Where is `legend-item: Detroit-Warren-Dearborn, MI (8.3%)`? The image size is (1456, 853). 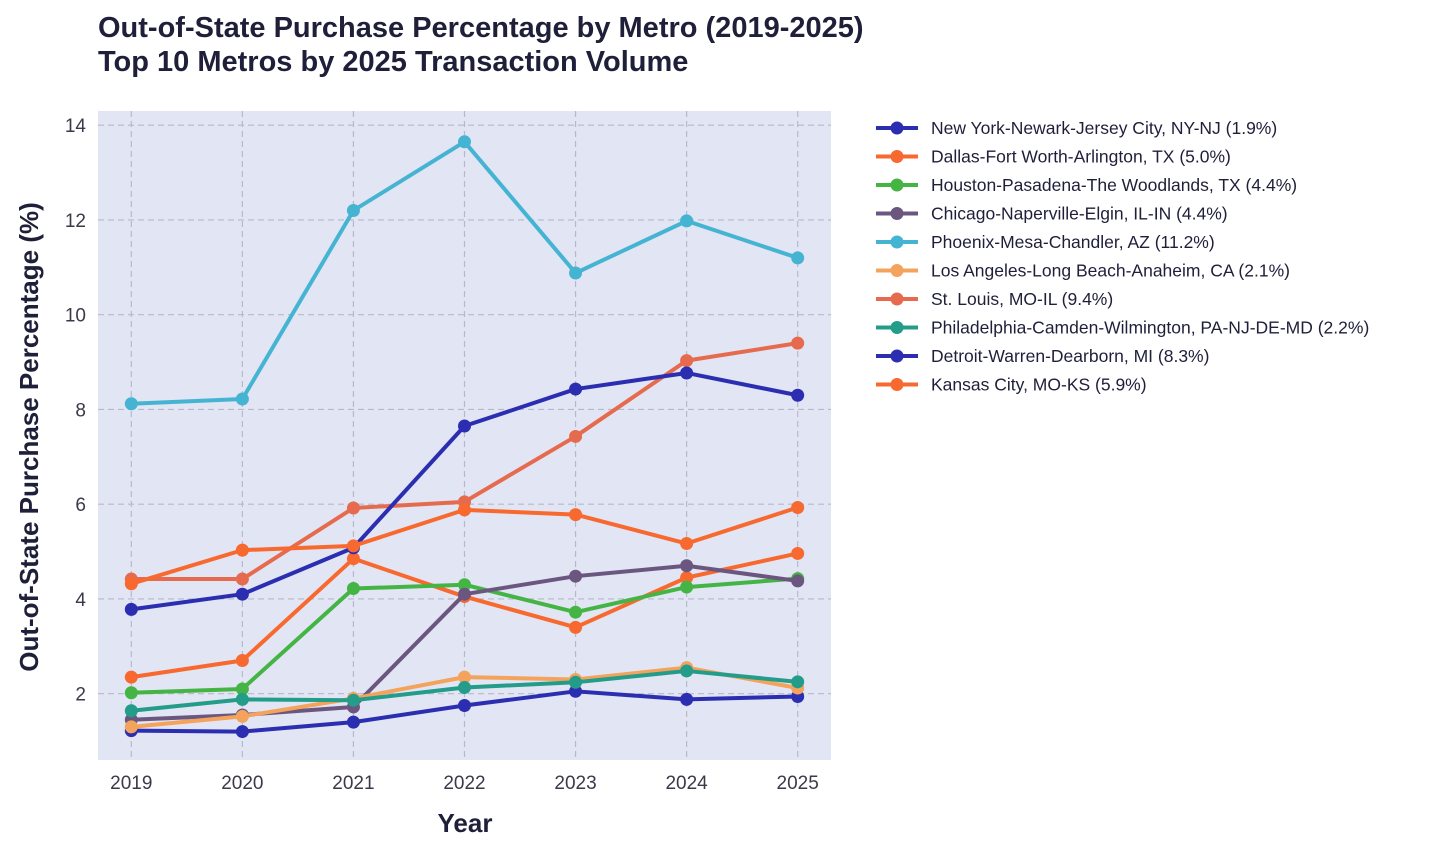
legend-item: Detroit-Warren-Dearborn, MI (8.3%) is located at coordinates (1042, 356).